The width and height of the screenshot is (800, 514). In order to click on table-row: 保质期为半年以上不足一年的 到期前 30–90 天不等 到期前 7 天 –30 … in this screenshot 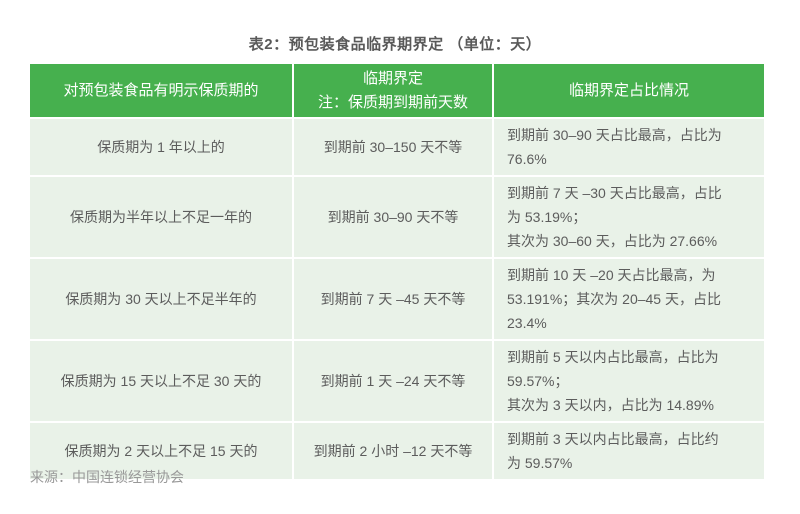, I will do `click(397, 217)`.